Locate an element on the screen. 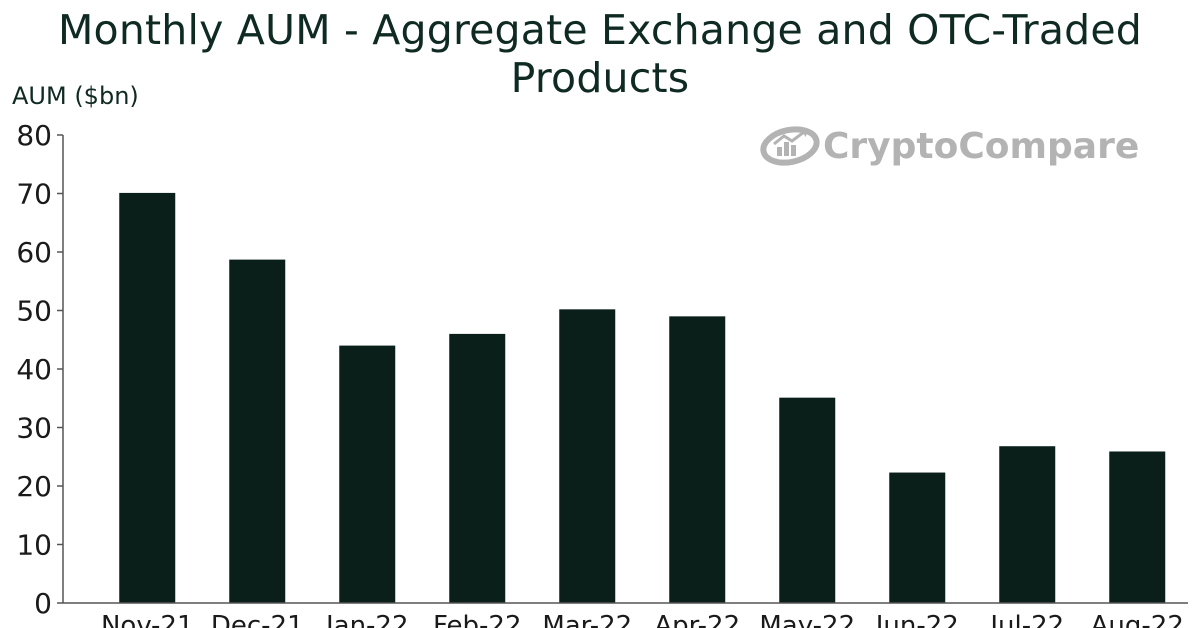  x-tick-label: Dec-21 is located at coordinates (257, 619).